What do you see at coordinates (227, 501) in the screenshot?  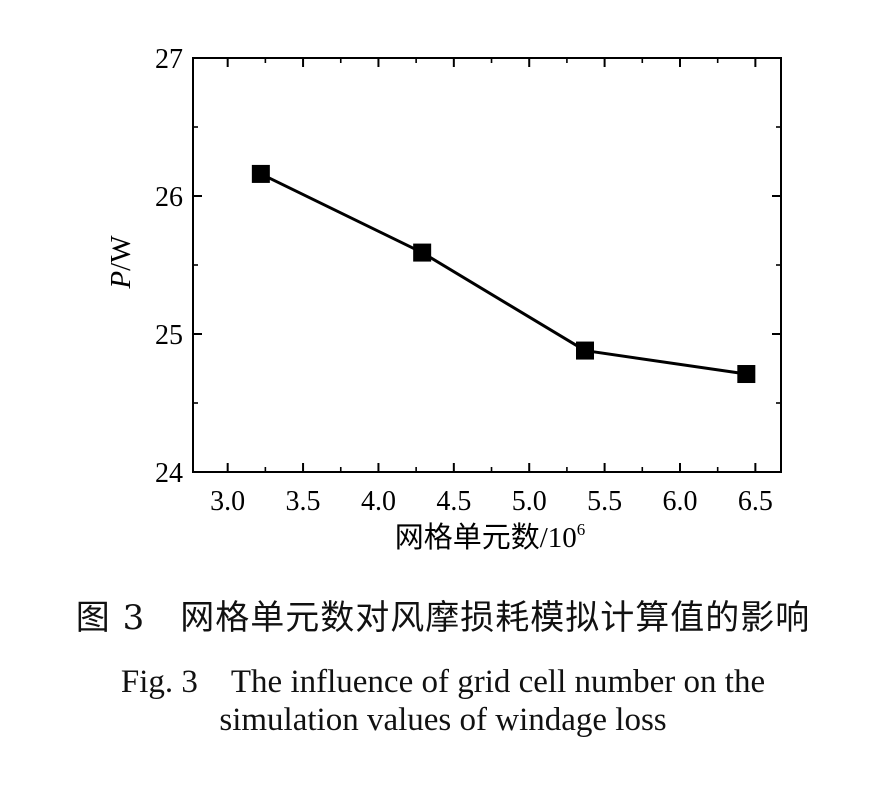 I see `x-tick-label: 3.0` at bounding box center [227, 501].